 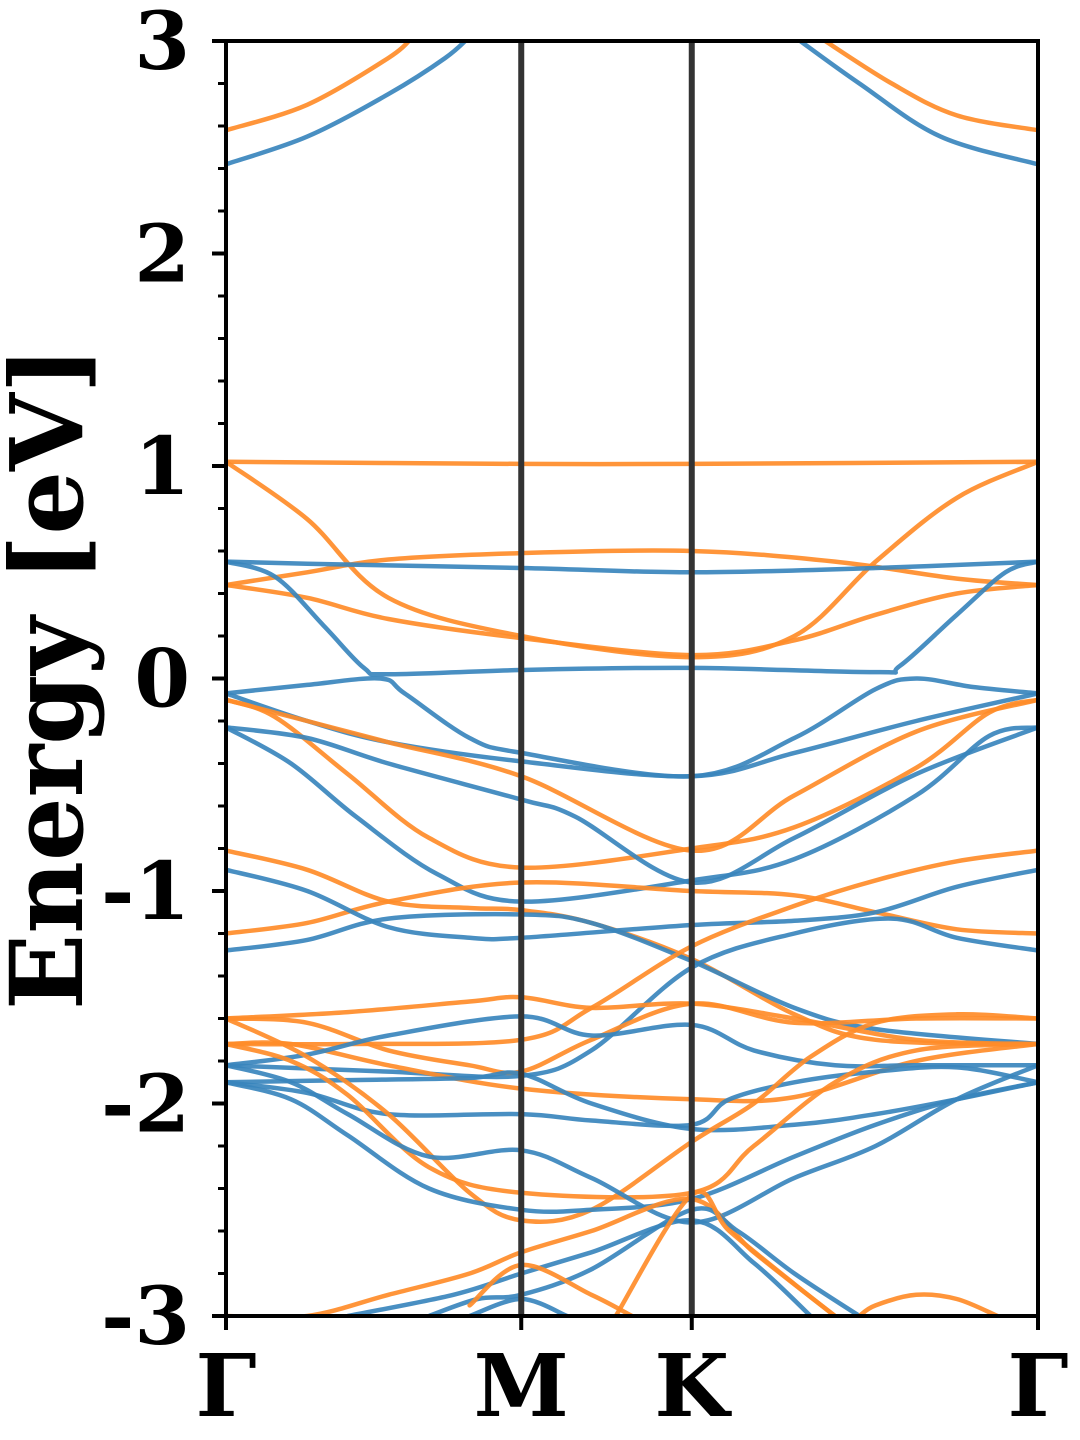 I want to click on x-tick-label: K, so click(x=693, y=1386).